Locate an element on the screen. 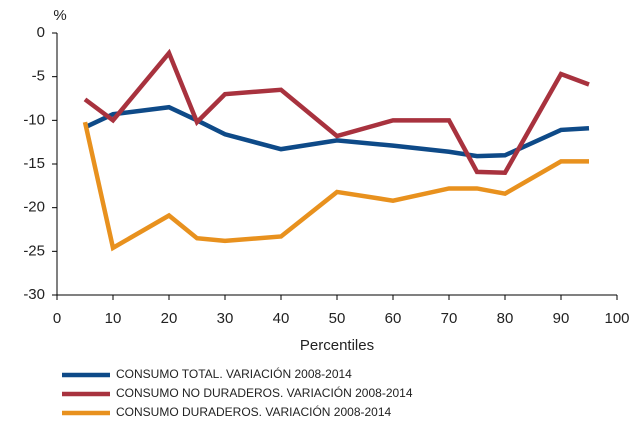 This screenshot has height=421, width=630. y-axis-label: % is located at coordinates (59, 15).